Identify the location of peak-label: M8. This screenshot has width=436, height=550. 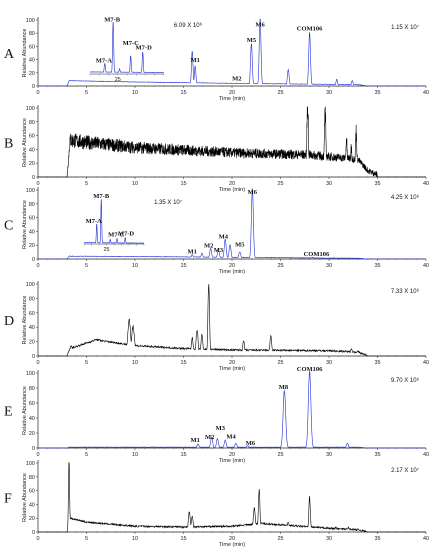
(284, 387).